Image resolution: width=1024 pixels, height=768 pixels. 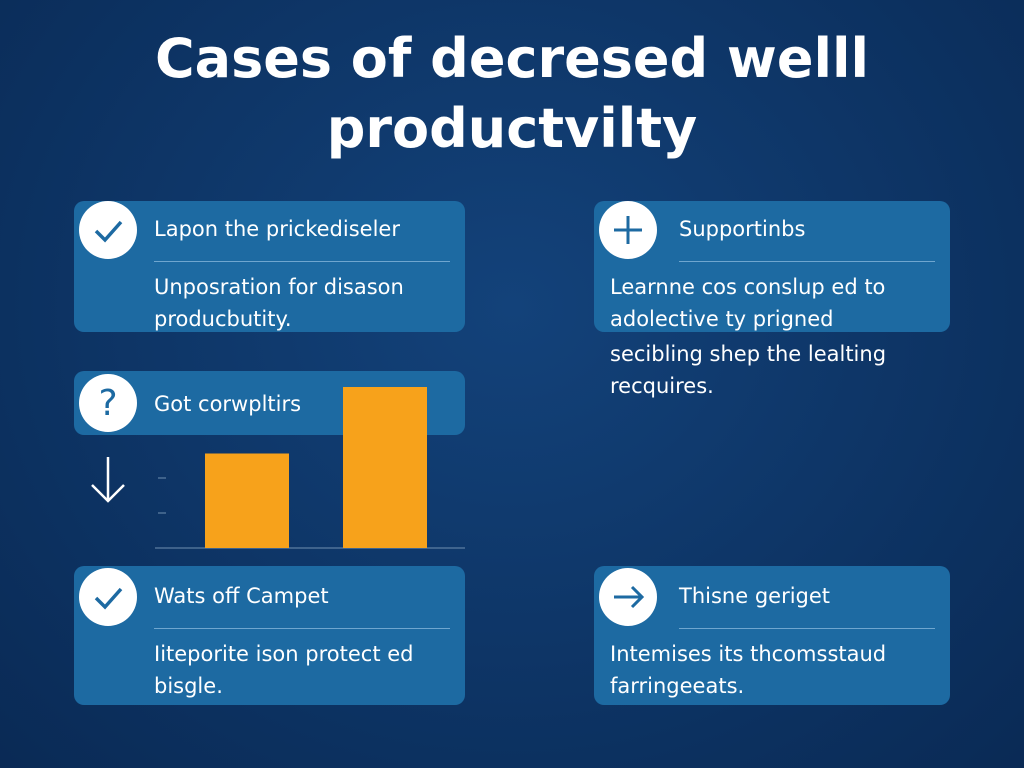 What do you see at coordinates (755, 596) in the screenshot?
I see `card-heading: Thisne geriget` at bounding box center [755, 596].